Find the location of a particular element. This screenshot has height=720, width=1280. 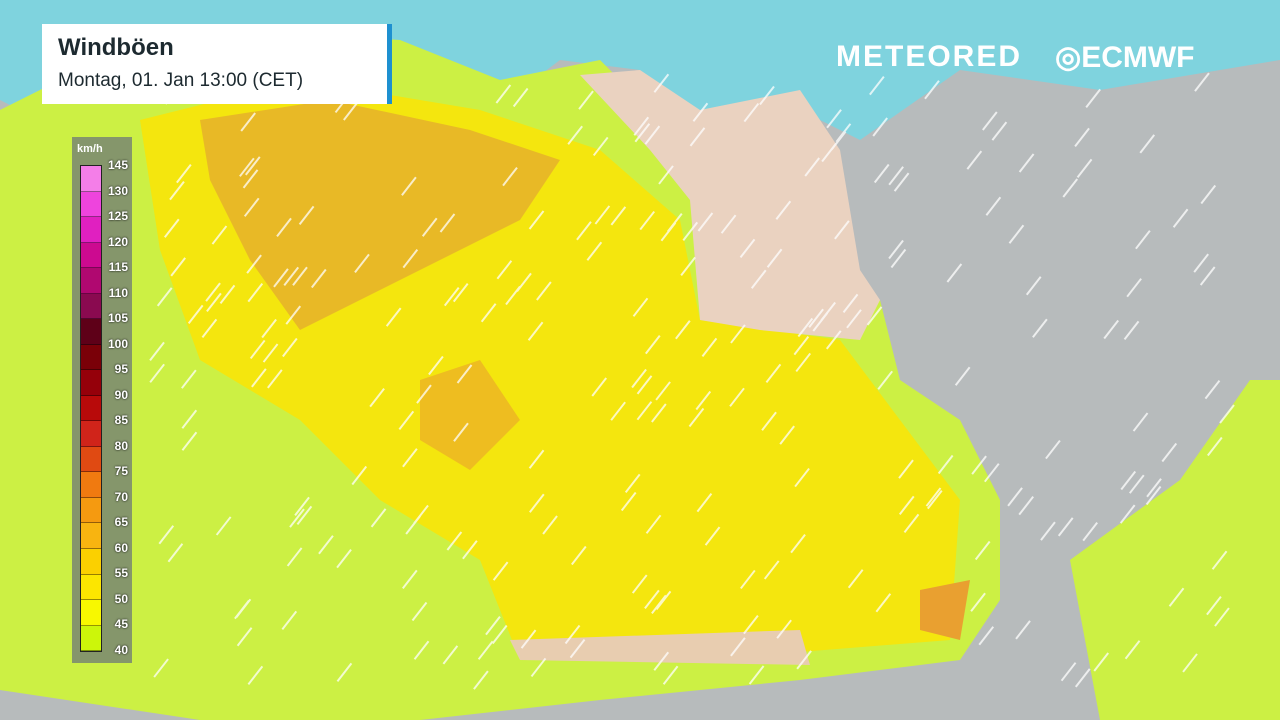

gust-area-green-east is located at coordinates (1175, 550).